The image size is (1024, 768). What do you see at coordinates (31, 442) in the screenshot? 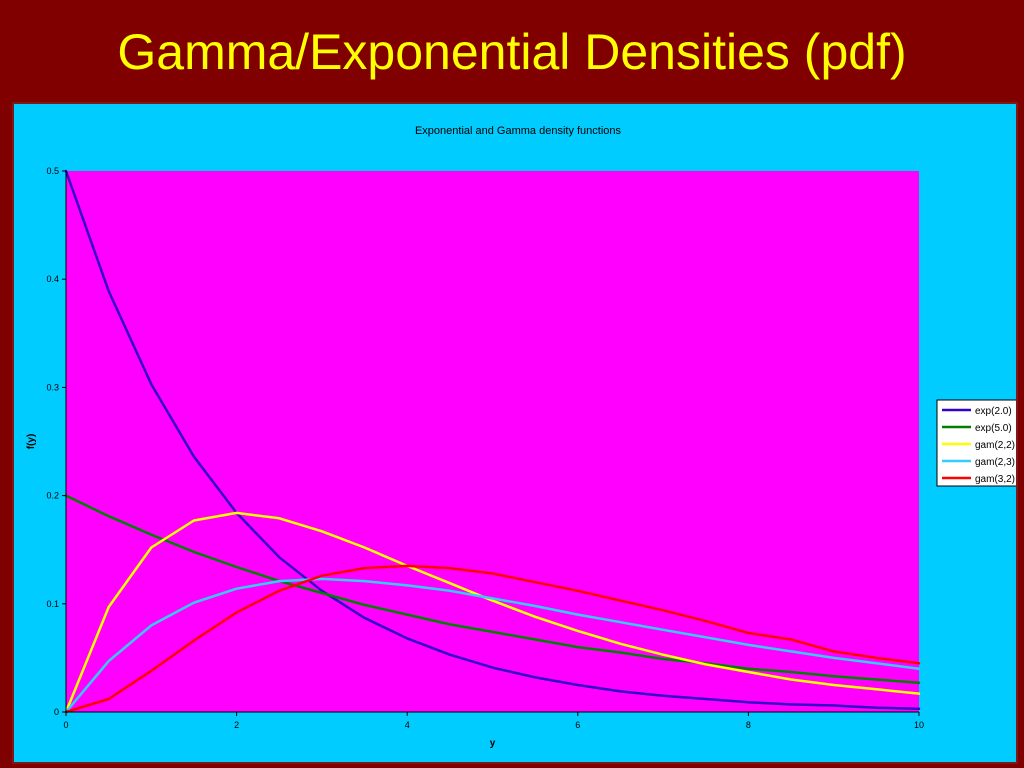
I see `y-axis-label: f(y)` at bounding box center [31, 442].